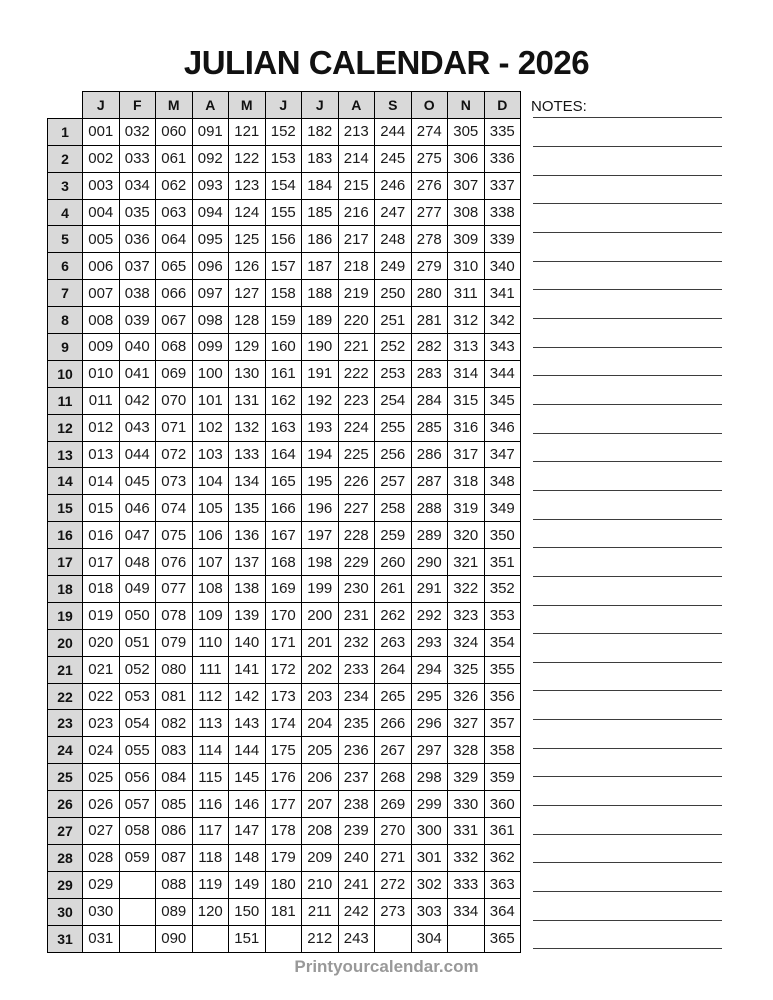  Describe the element at coordinates (247, 239) in the screenshot. I see `julian-day-cell: 125` at that location.